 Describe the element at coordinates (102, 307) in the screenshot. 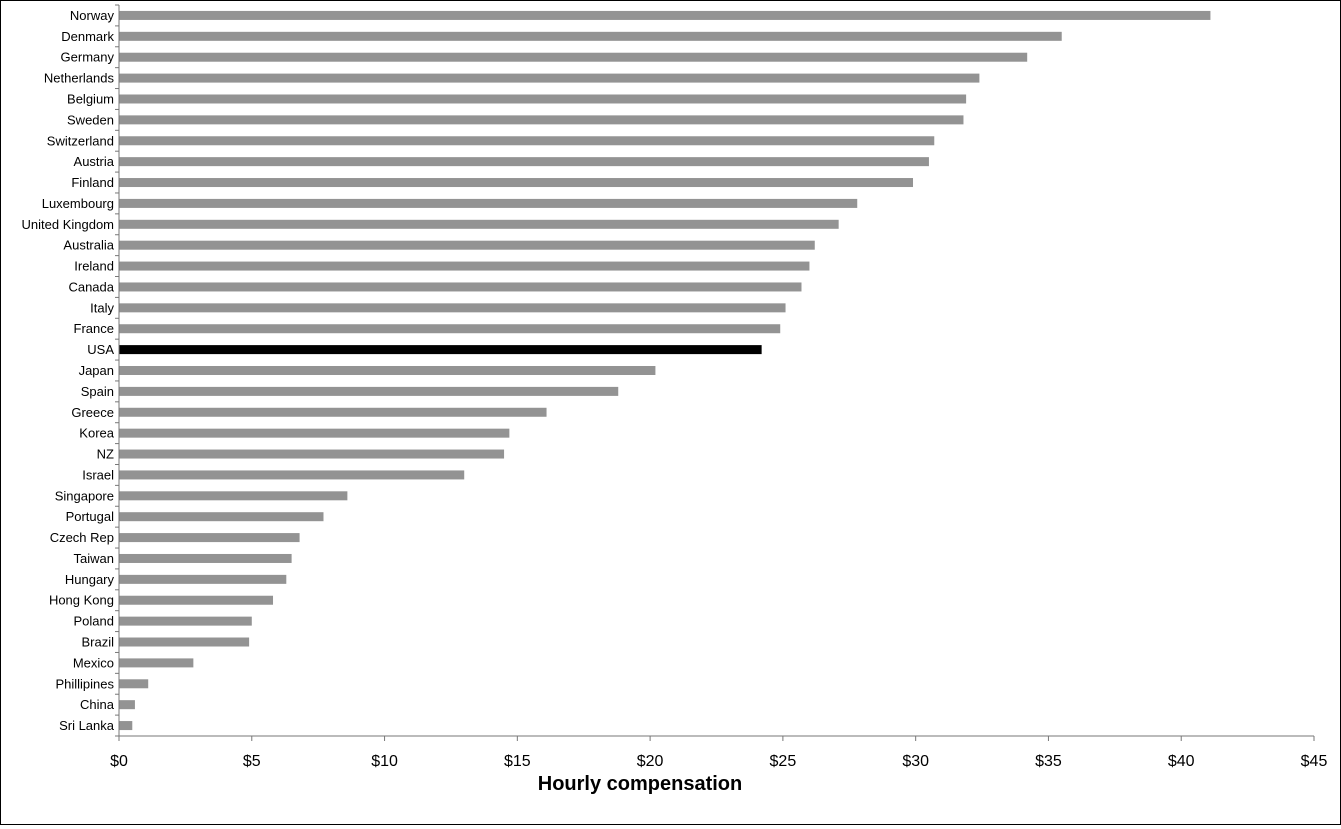

I see `y-tick-label-italy: Italy` at that location.